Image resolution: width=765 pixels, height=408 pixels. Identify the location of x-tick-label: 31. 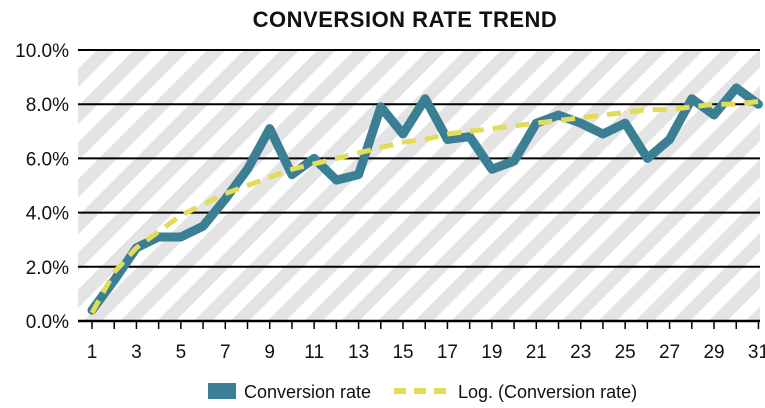
(756, 352).